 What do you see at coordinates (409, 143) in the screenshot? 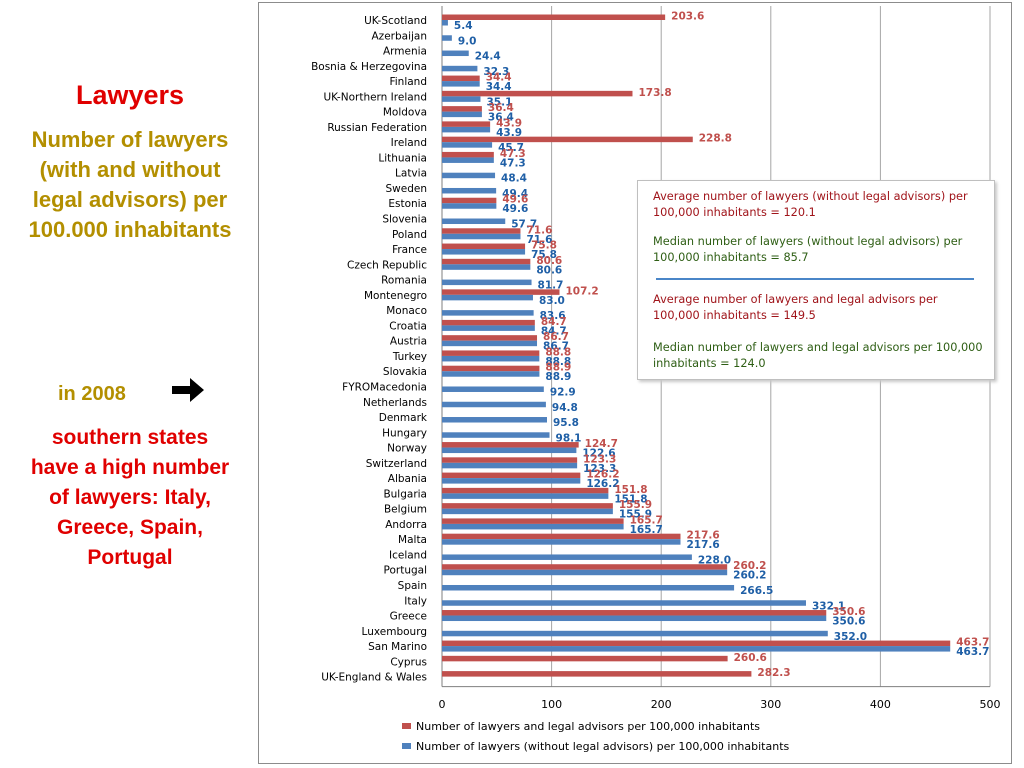
I see `category-label: Ireland` at bounding box center [409, 143].